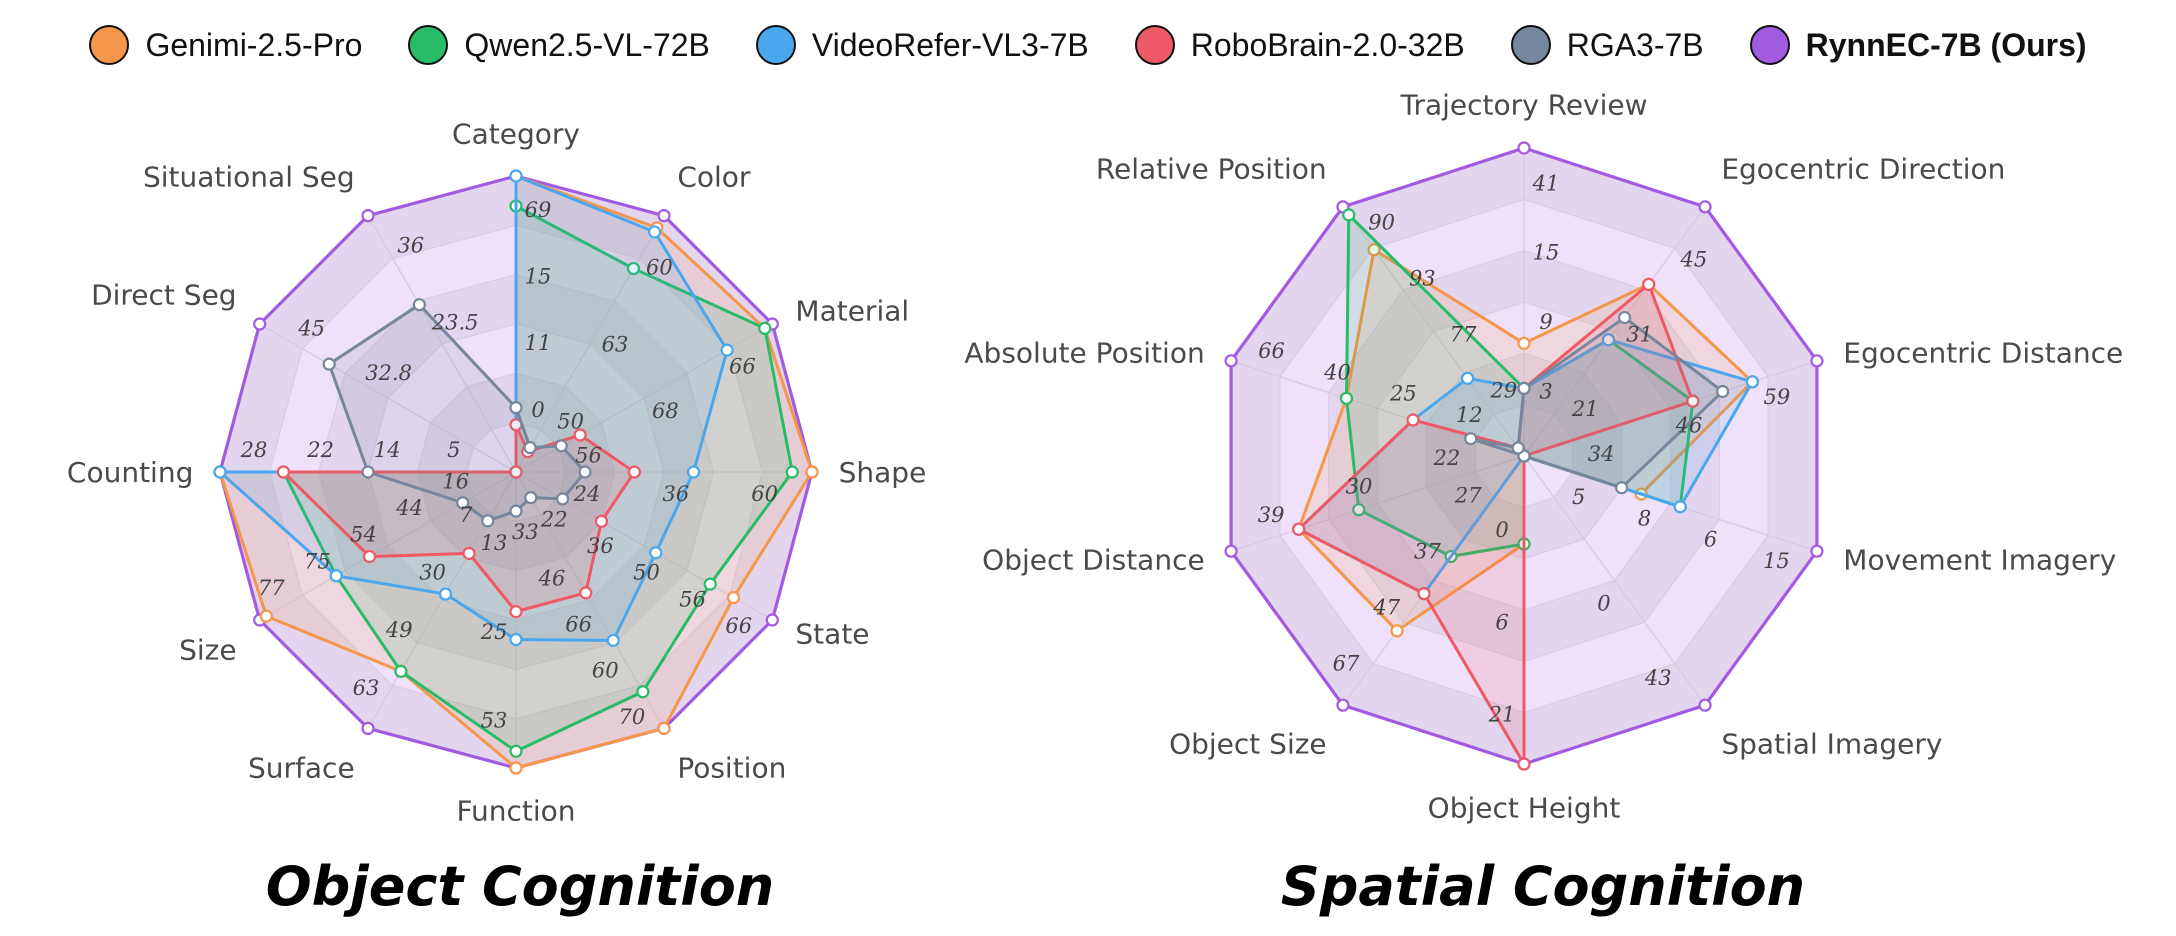 This screenshot has height=936, width=2176. What do you see at coordinates (466, 515) in the screenshot?
I see `value-label: 7` at bounding box center [466, 515].